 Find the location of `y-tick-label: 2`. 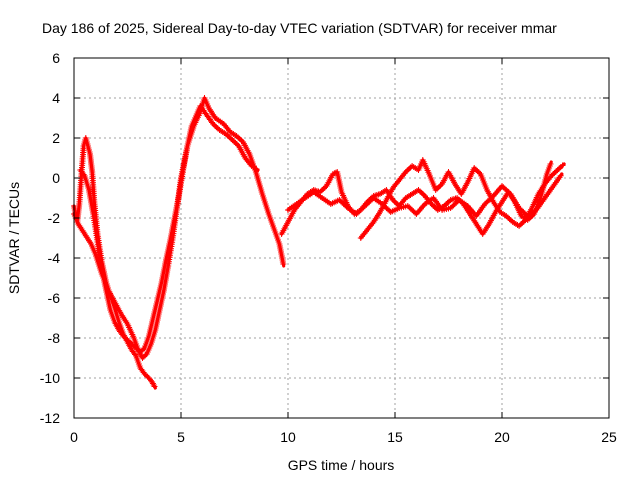

y-tick-label: 2 is located at coordinates (56, 138).